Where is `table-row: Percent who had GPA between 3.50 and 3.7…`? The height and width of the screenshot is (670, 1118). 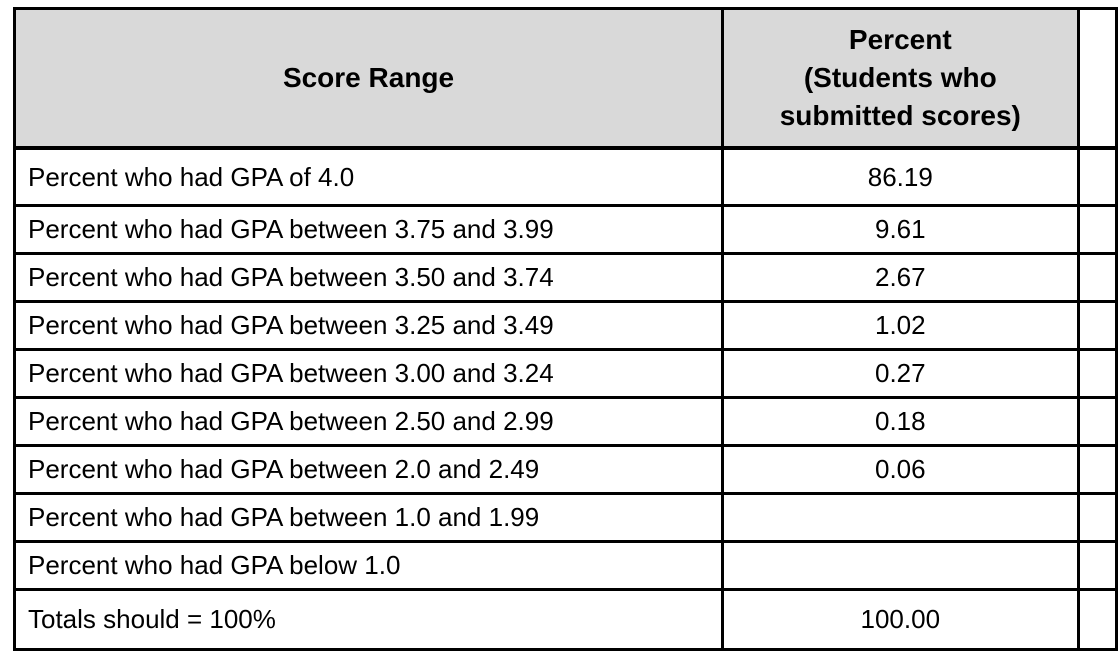
table-row: Percent who had GPA between 3.50 and 3.7… is located at coordinates (565, 277).